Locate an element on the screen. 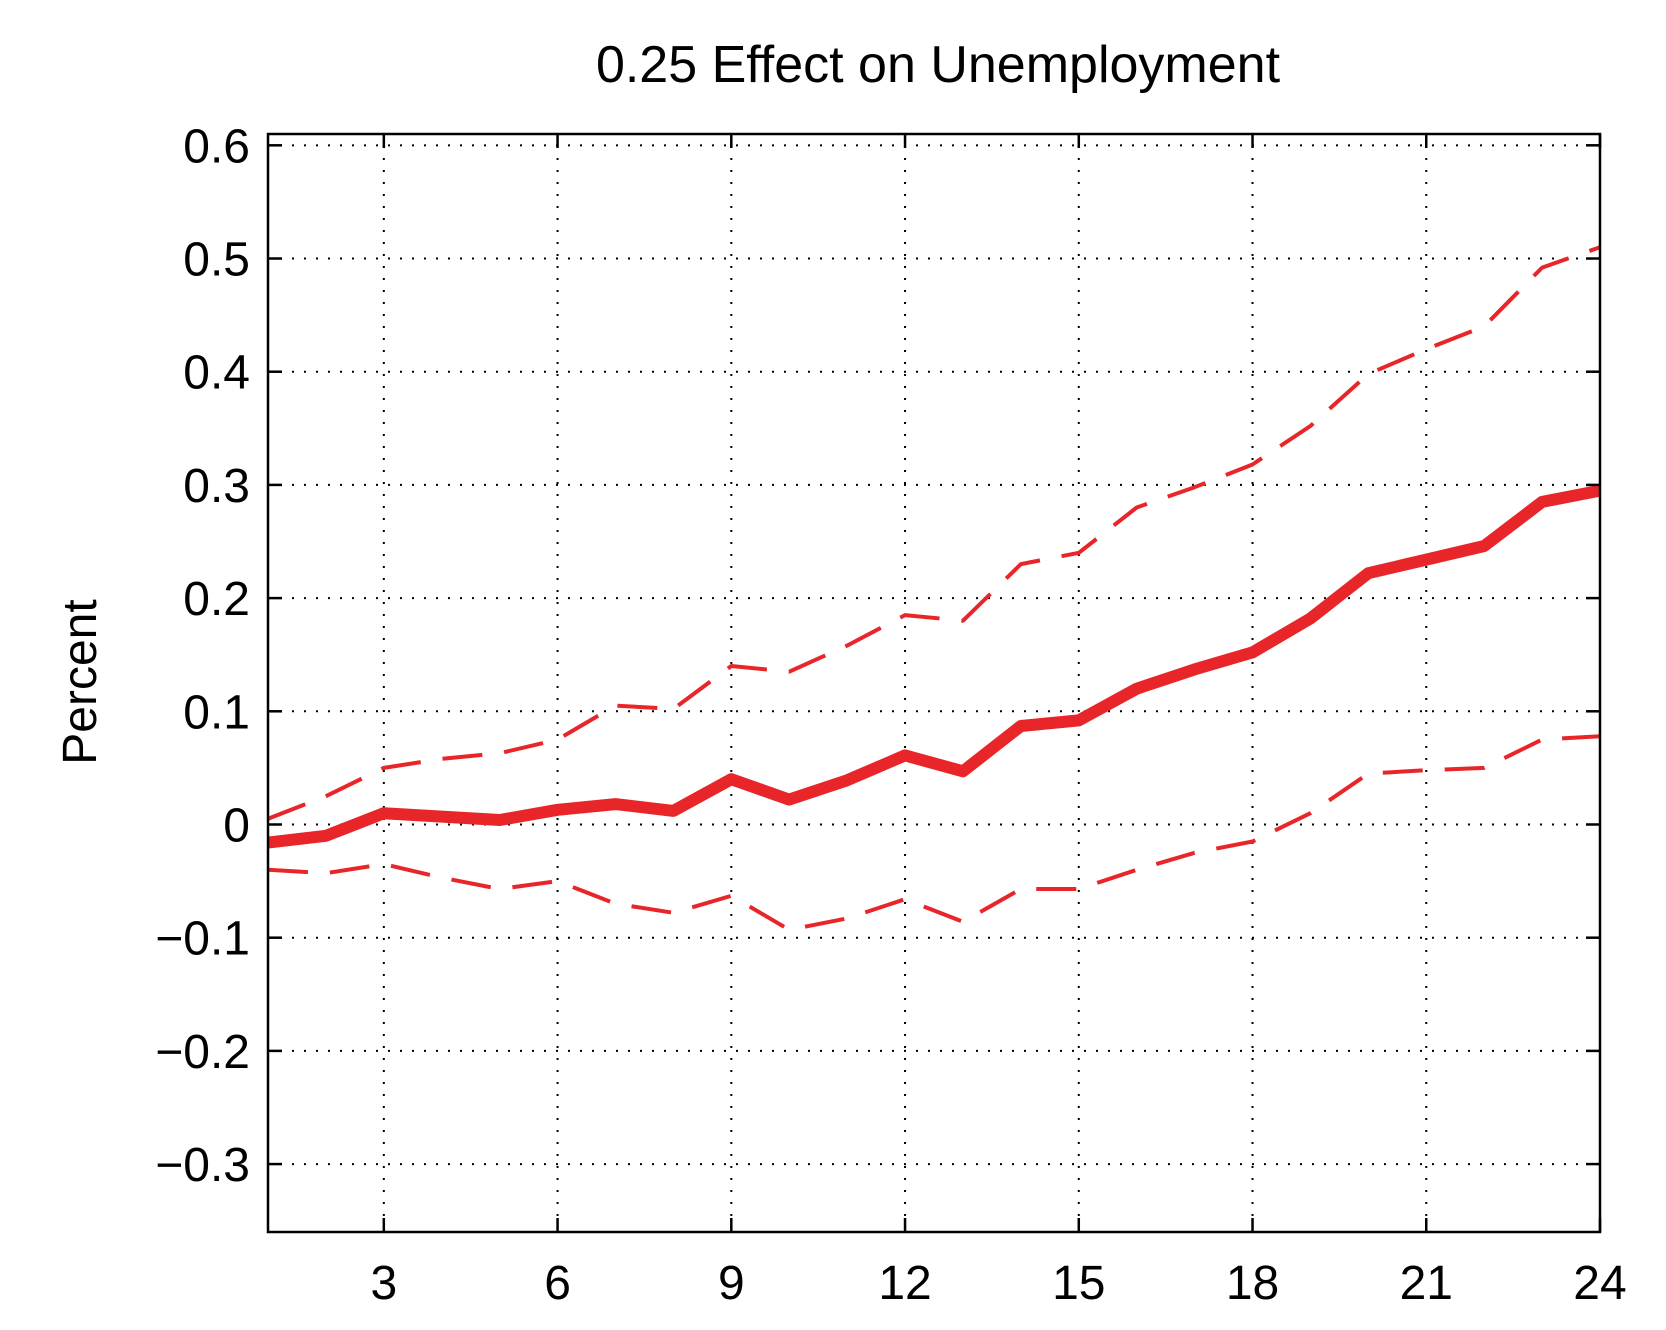 The width and height of the screenshot is (1666, 1330). chart-title: 0.25 Effect on Unemployment is located at coordinates (938, 65).